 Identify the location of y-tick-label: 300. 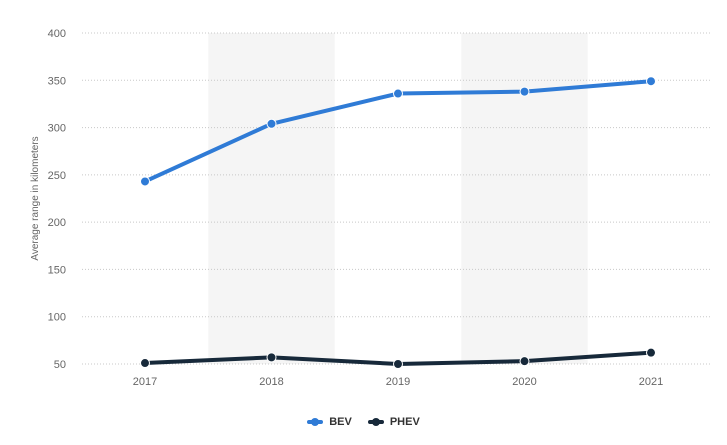
(57, 129).